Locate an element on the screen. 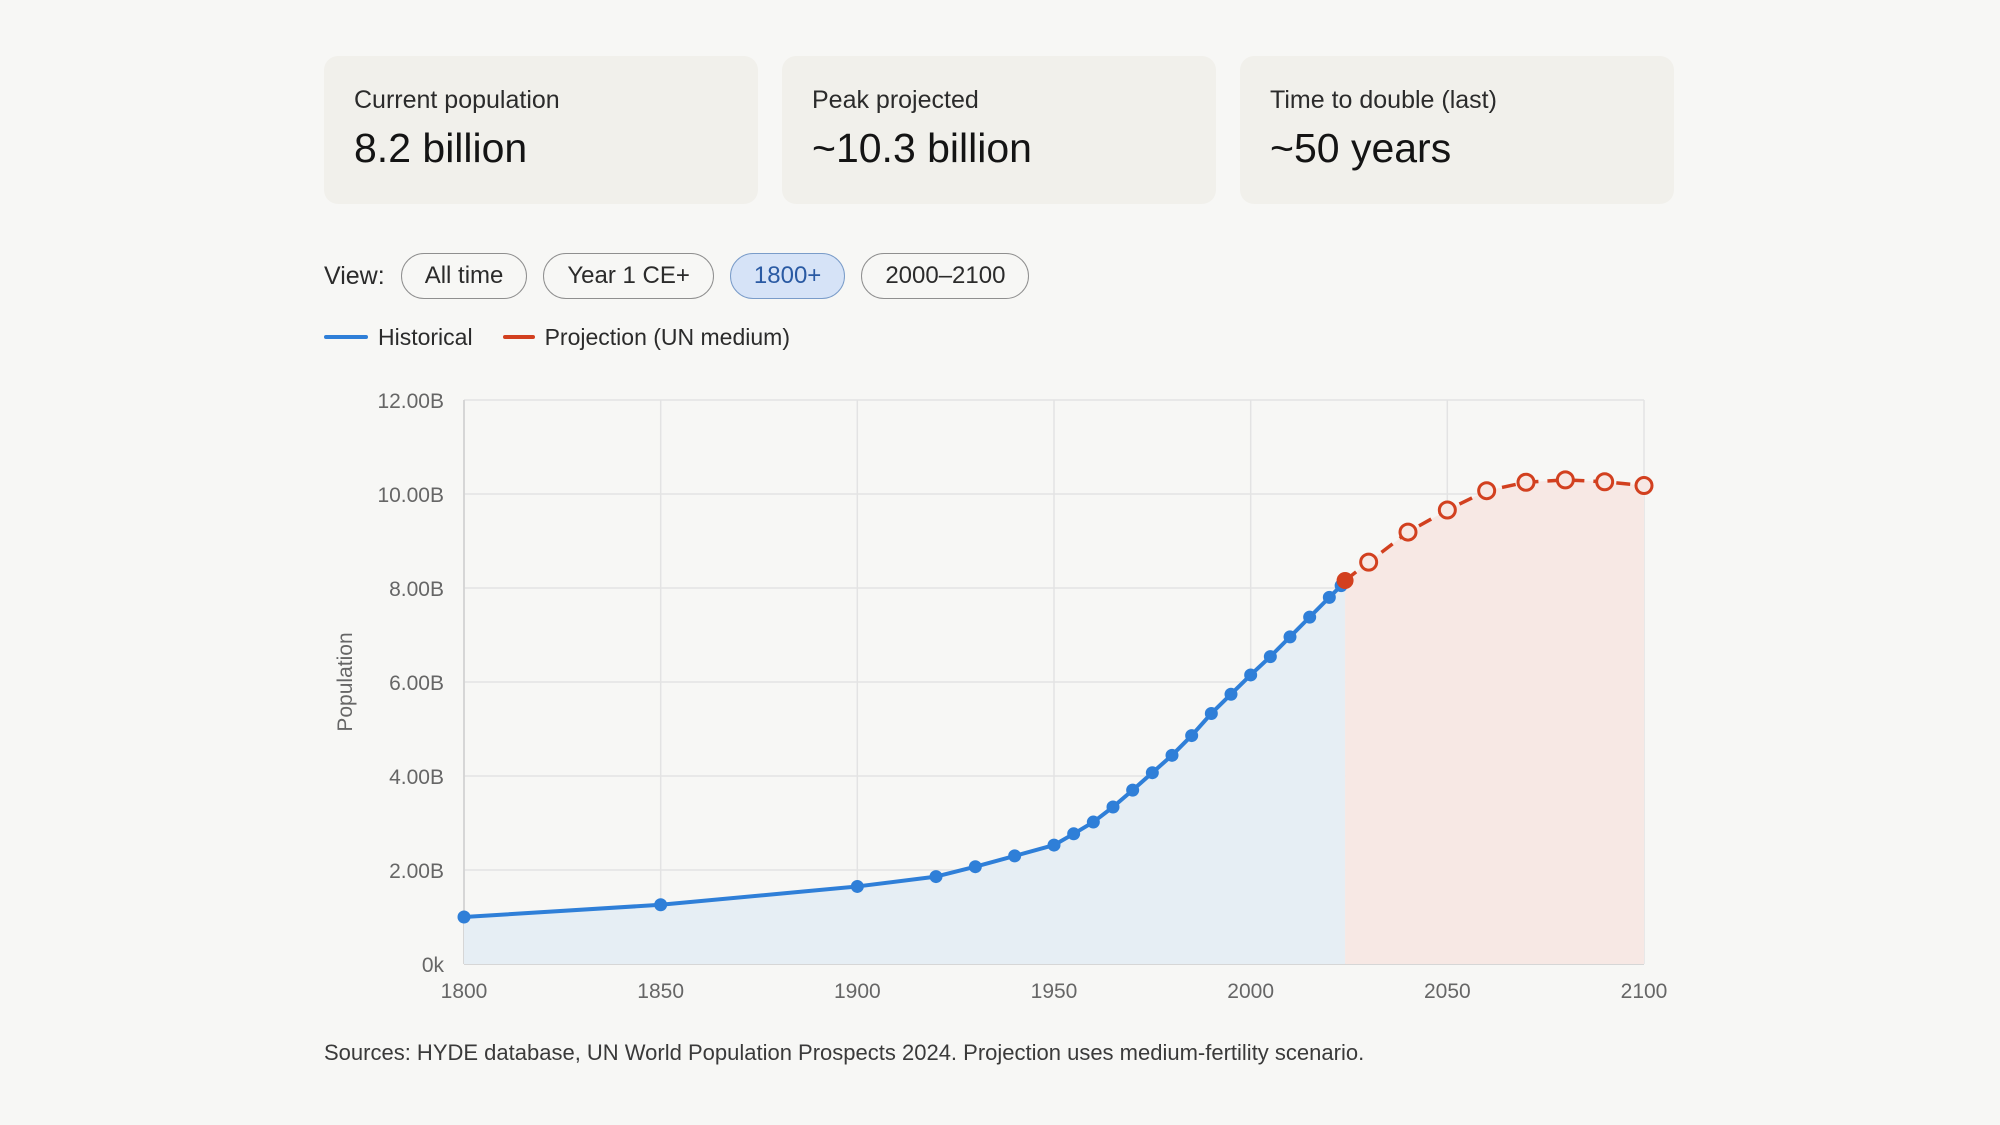 Image resolution: width=2000 pixels, height=1125 pixels. chart-legend: Historical Projection (UN medium) is located at coordinates (999, 337).